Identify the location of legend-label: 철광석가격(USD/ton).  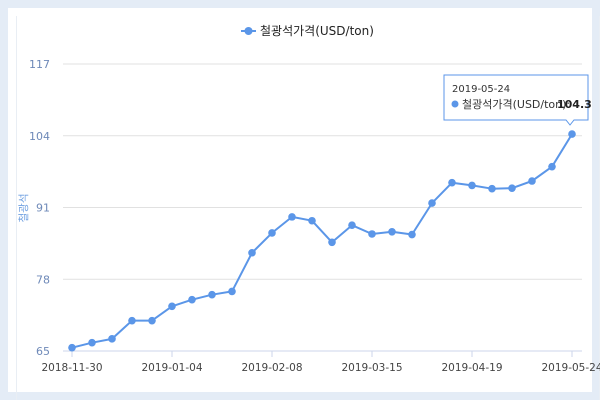
(317, 31).